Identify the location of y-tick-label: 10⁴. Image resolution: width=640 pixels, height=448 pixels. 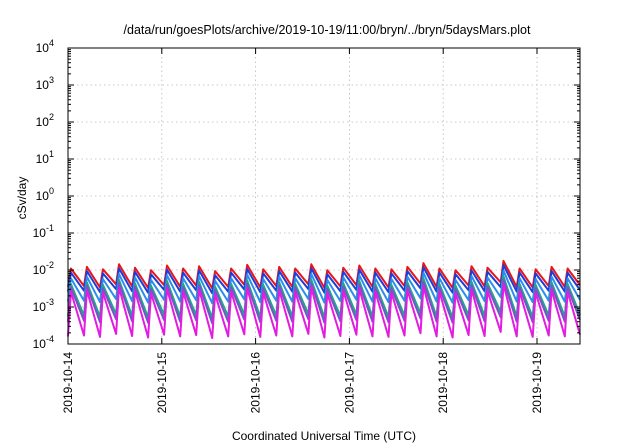
(45, 46).